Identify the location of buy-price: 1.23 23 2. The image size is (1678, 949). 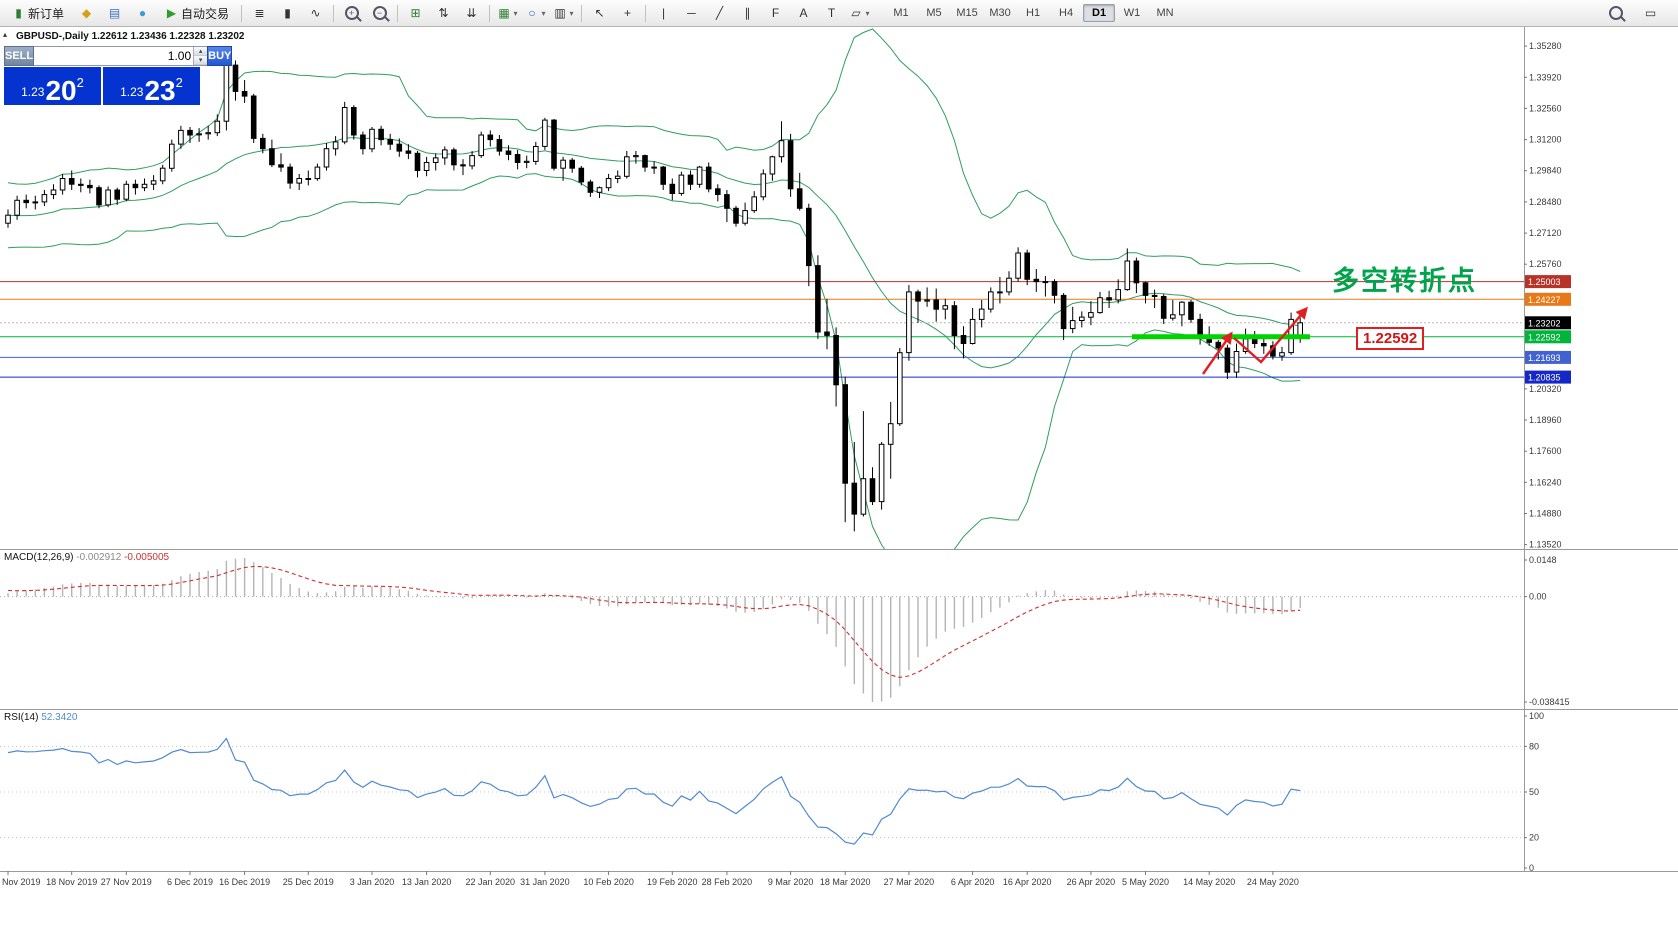
(151, 86).